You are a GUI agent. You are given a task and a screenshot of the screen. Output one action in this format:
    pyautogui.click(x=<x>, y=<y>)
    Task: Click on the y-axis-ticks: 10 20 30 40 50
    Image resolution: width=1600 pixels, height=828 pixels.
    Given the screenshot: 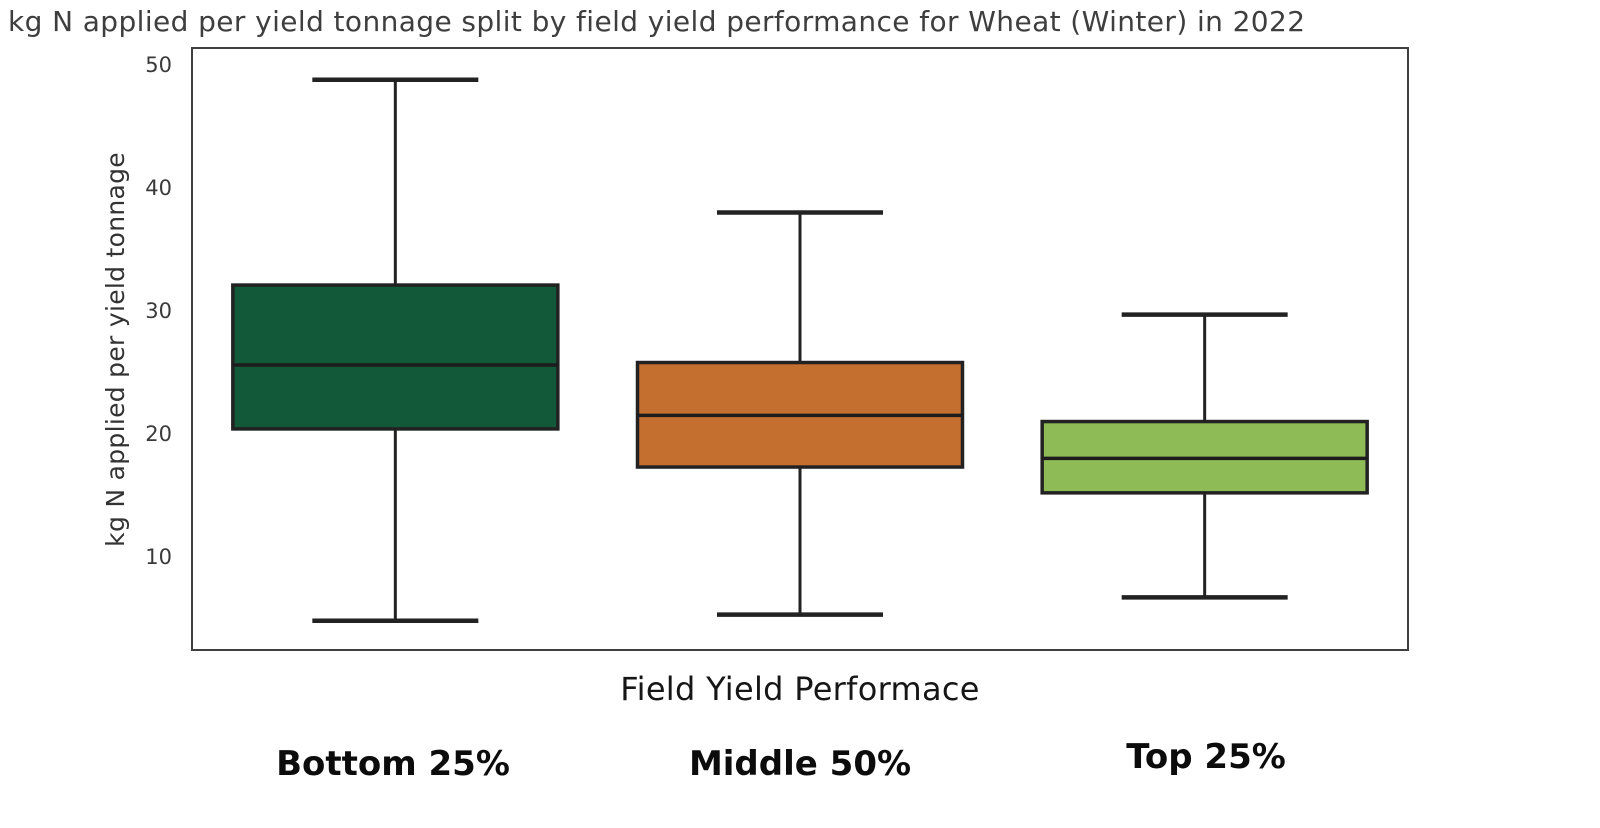 What is the action you would take?
    pyautogui.click(x=136, y=349)
    